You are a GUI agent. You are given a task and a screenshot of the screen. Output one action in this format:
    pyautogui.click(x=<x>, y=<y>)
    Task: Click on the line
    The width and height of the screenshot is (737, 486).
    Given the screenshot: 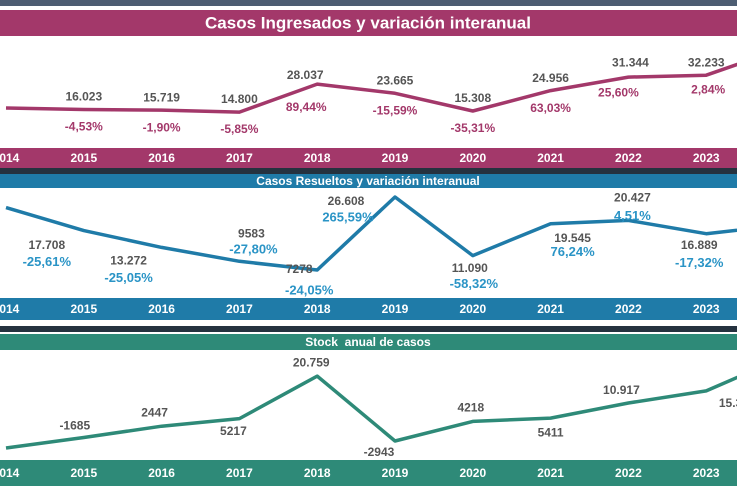 What is the action you would take?
    pyautogui.click(x=371, y=88)
    